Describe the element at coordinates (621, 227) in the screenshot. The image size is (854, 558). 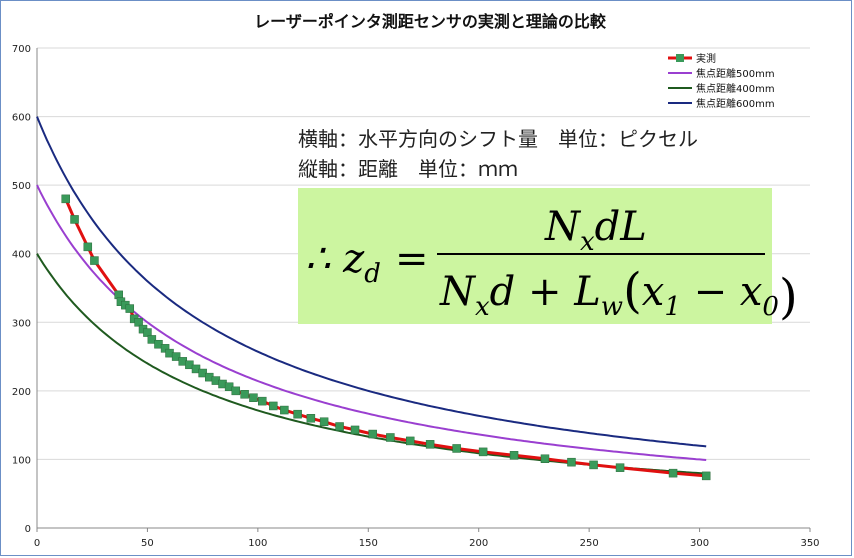
I see `formula-num-dl: dL` at that location.